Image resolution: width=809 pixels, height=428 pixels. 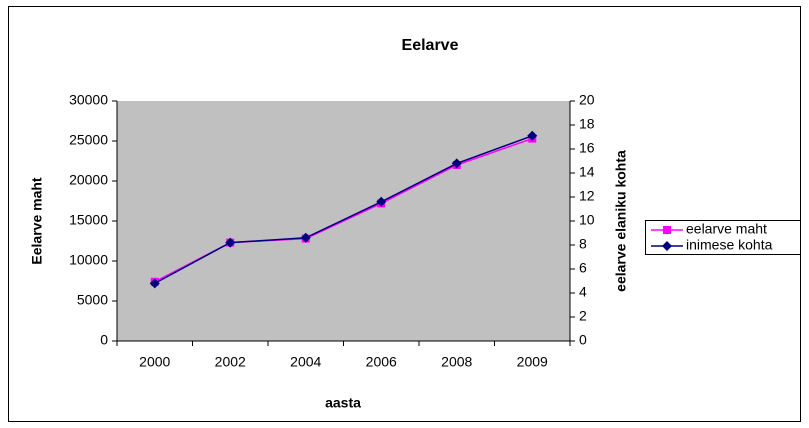 What do you see at coordinates (88, 220) in the screenshot?
I see `y-tick-label: 15000` at bounding box center [88, 220].